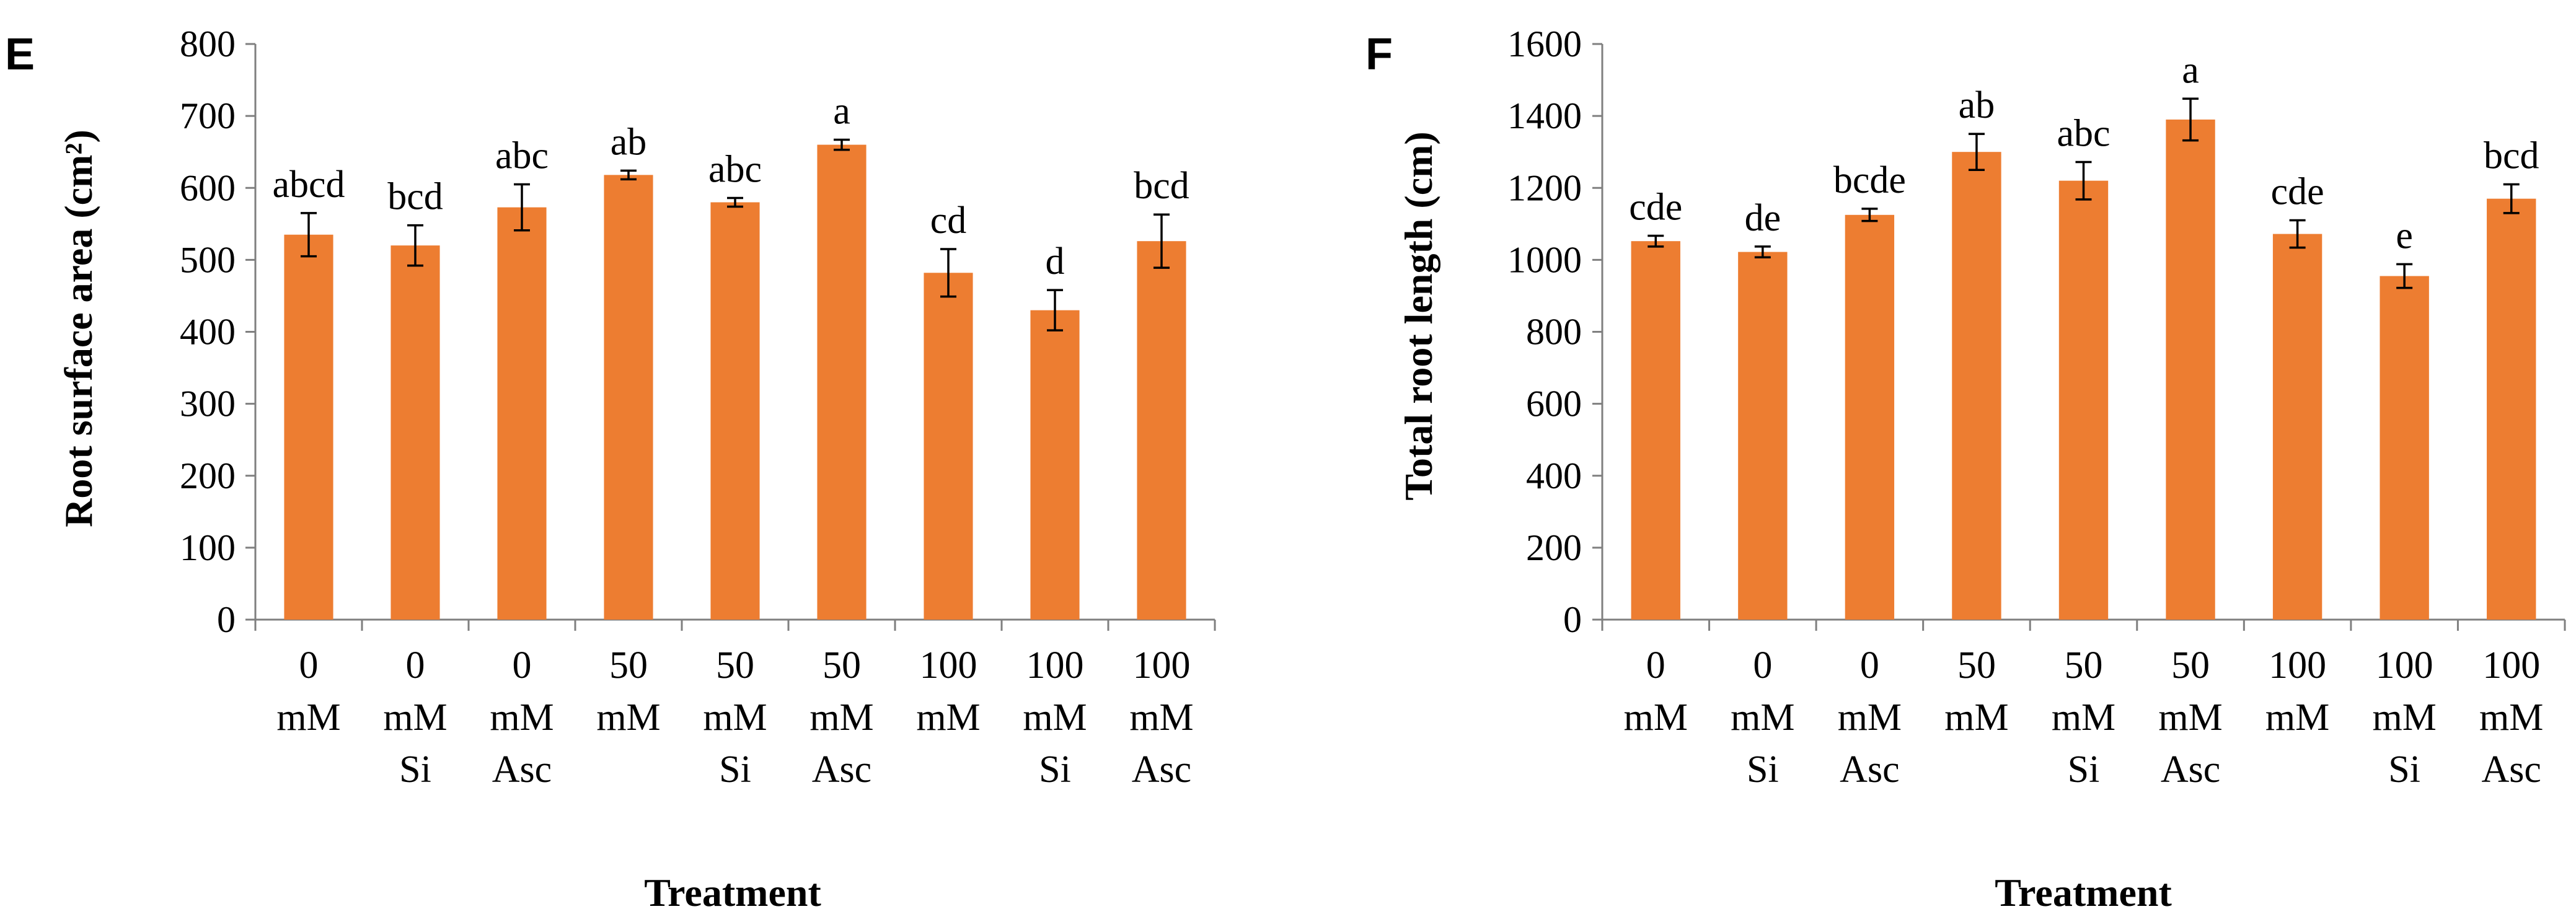 The height and width of the screenshot is (922, 2576). Describe the element at coordinates (1572, 619) in the screenshot. I see `panel-f-y-tick-label: 0` at that location.